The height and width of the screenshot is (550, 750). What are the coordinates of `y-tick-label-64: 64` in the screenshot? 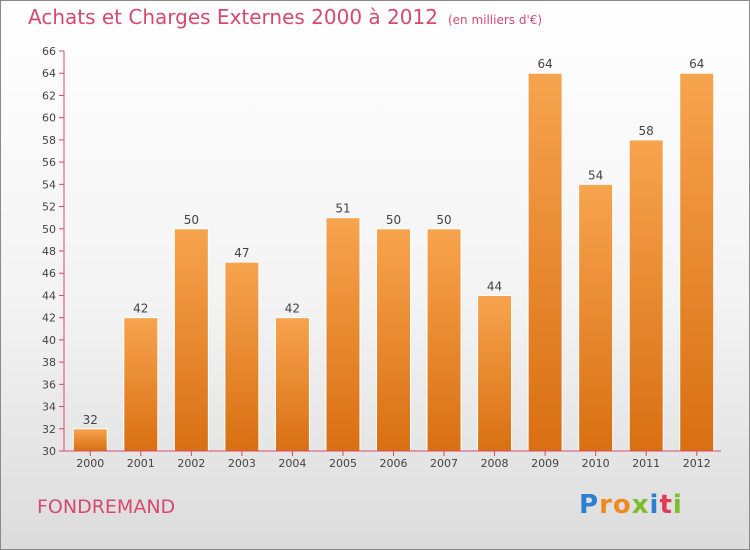 It's located at (49, 73).